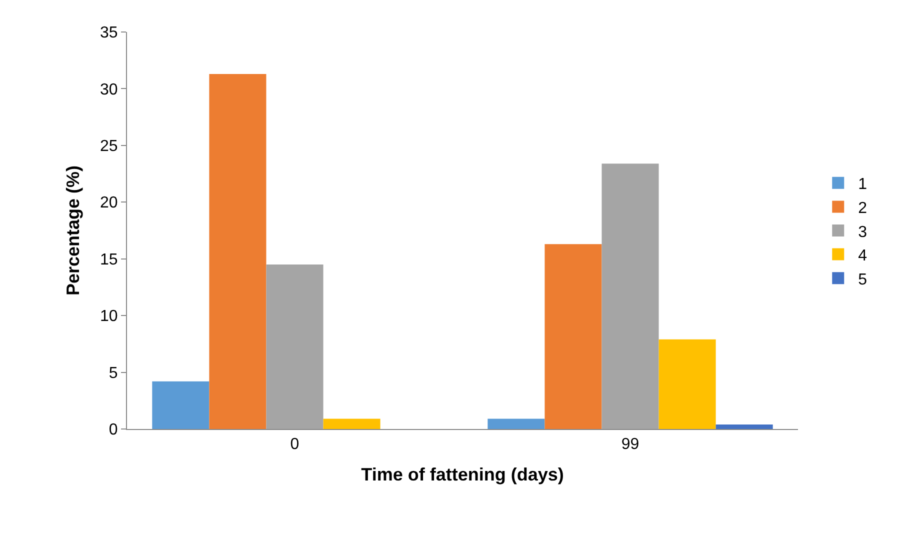 The height and width of the screenshot is (541, 898). What do you see at coordinates (109, 89) in the screenshot?
I see `y-tick-label: 30` at bounding box center [109, 89].